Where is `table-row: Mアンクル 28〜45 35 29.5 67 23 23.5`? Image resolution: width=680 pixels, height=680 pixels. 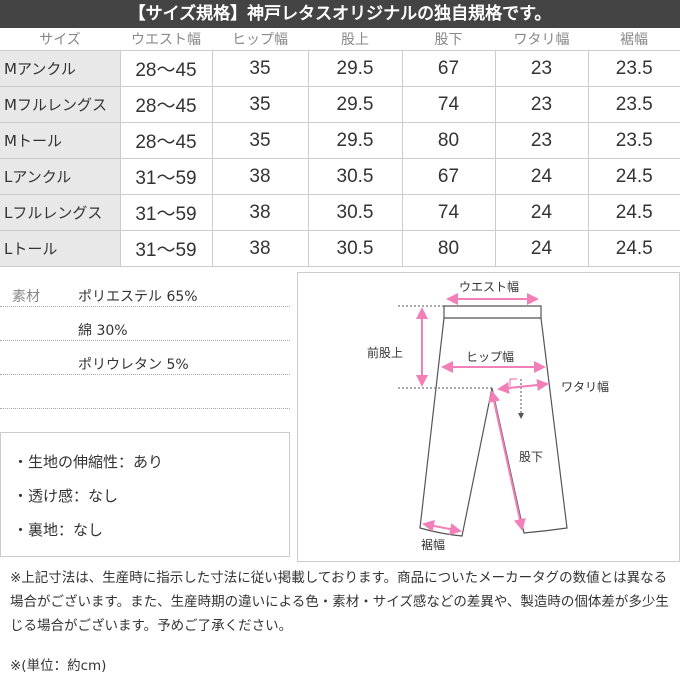 table-row: Mアンクル 28〜45 35 29.5 67 23 23.5 is located at coordinates (340, 68).